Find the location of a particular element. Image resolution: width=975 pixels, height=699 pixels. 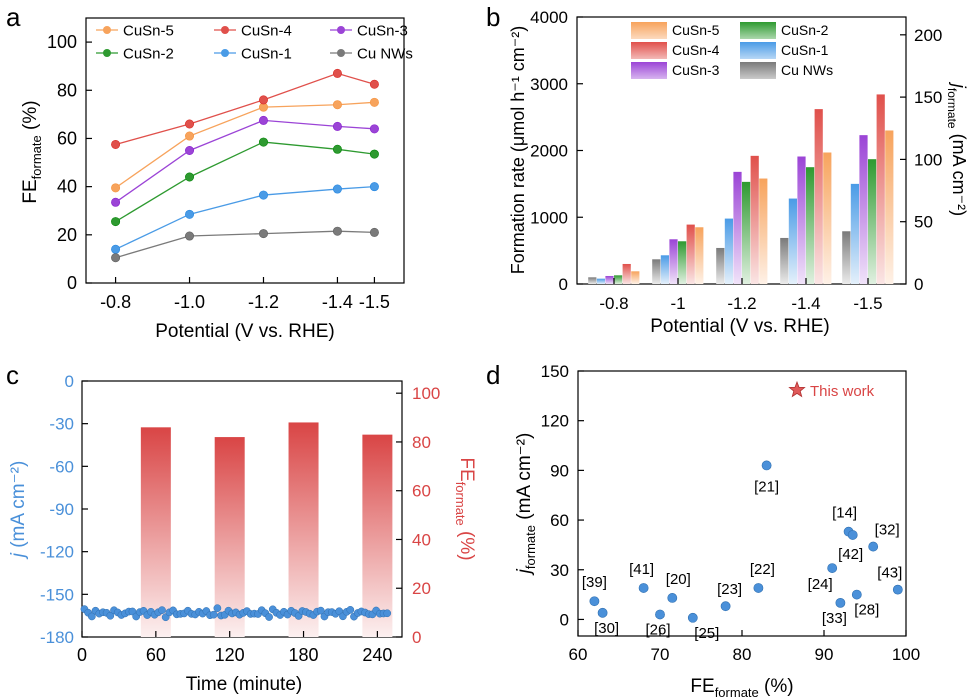

a-legend-label: CuSn-4 is located at coordinates (266, 31).